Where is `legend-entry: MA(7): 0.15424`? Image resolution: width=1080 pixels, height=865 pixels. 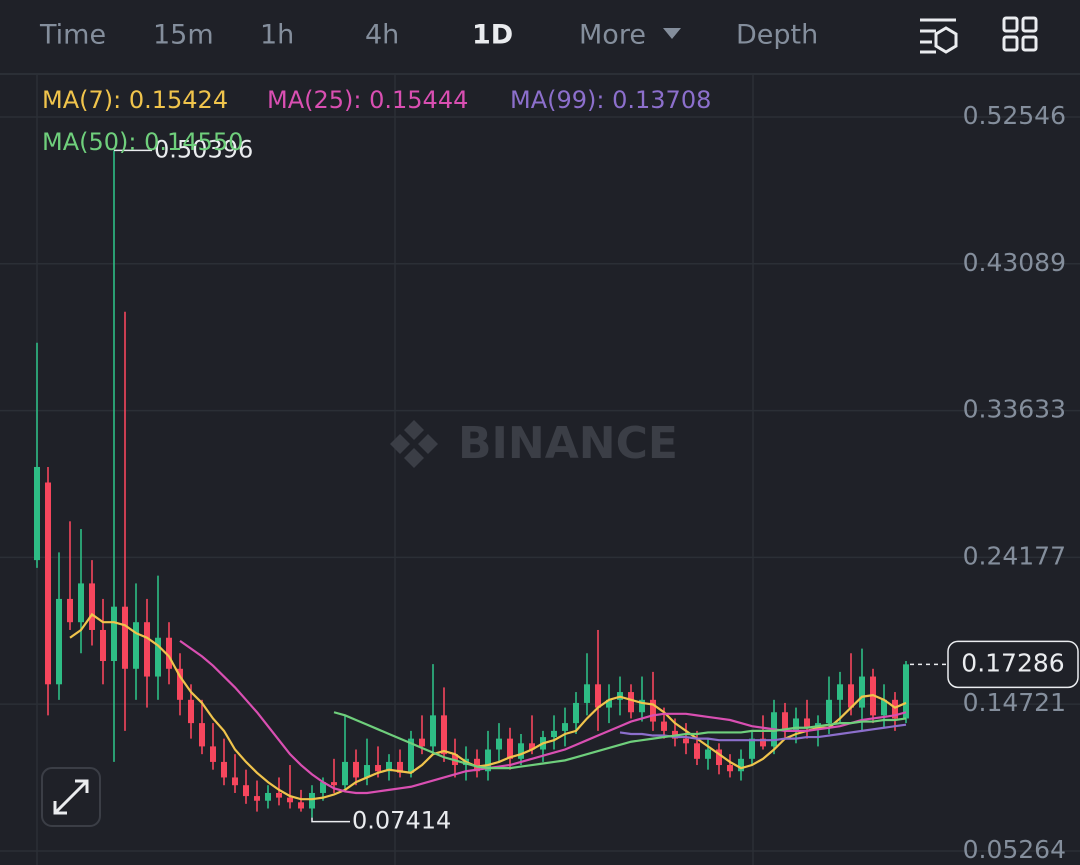 legend-entry: MA(7): 0.15424 is located at coordinates (135, 100).